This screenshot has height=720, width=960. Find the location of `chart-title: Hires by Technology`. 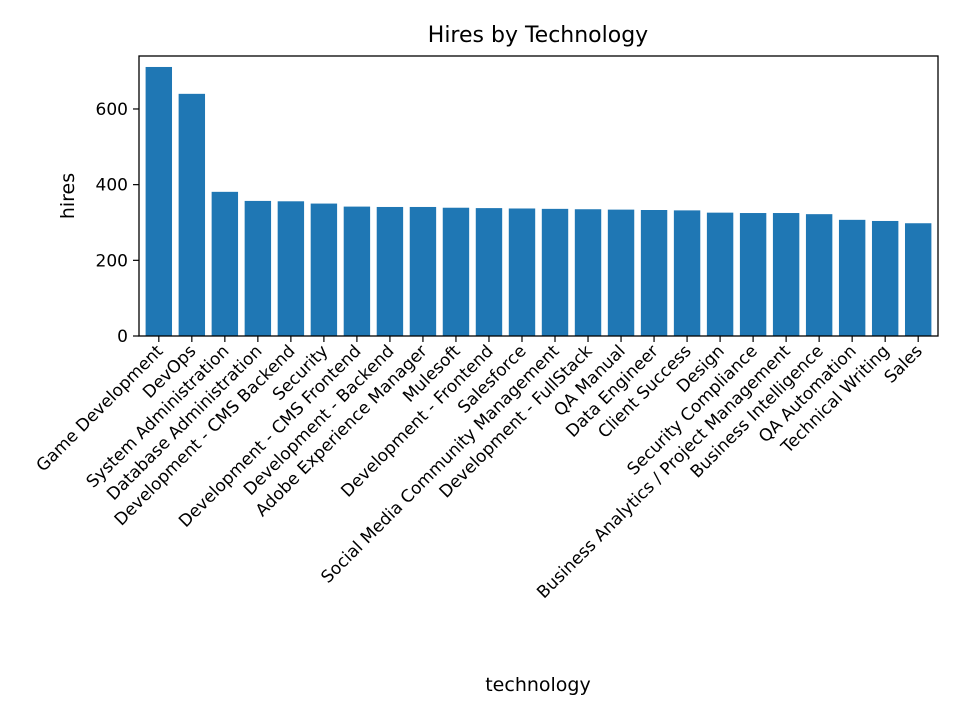

chart-title: Hires by Technology is located at coordinates (538, 35).